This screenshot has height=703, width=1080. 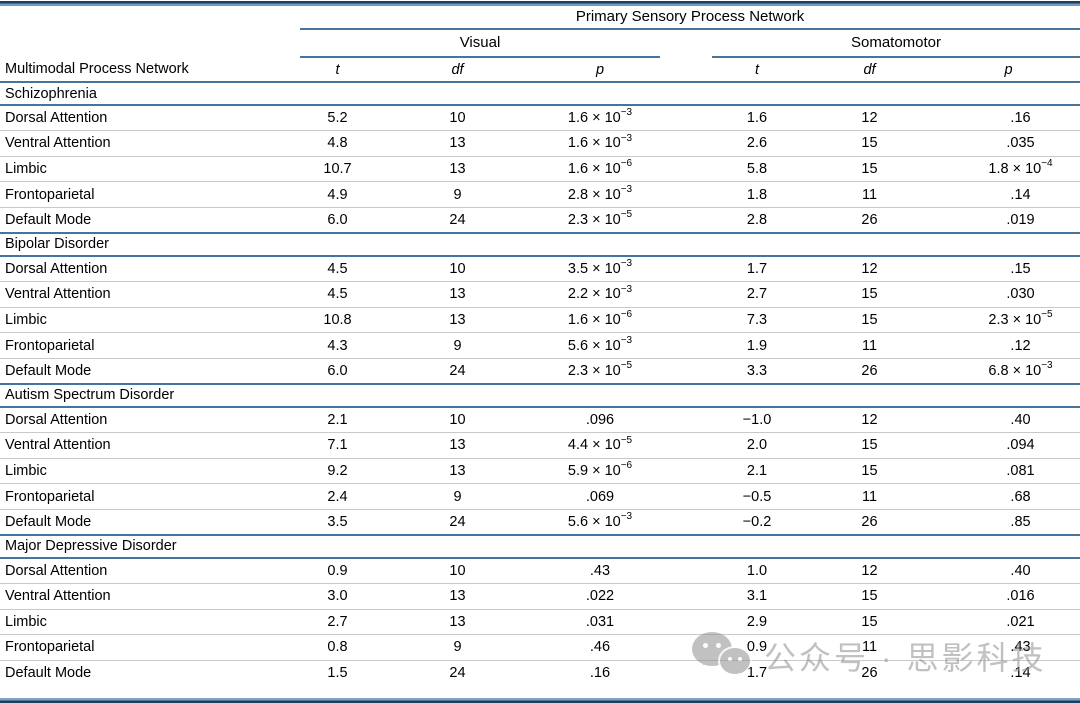 I want to click on visual-p: .43, so click(x=600, y=570).